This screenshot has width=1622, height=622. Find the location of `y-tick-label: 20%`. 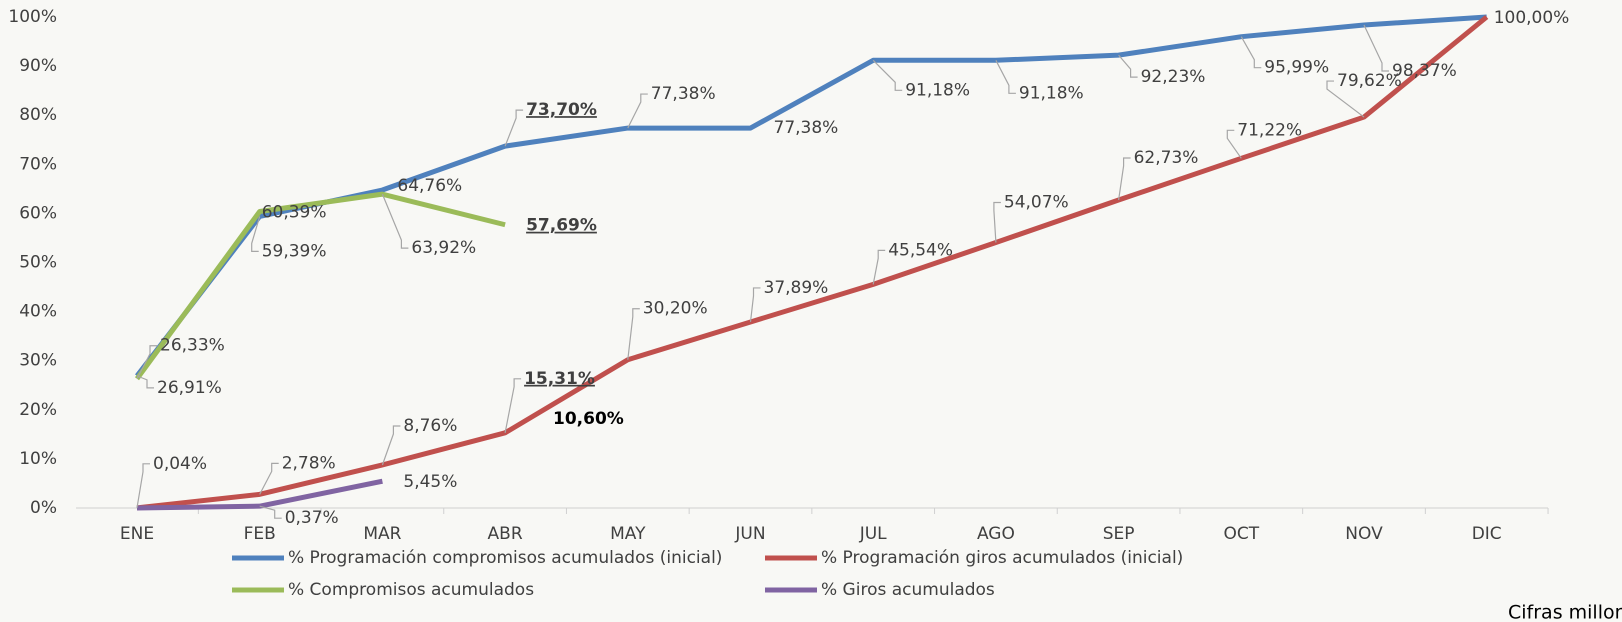

y-tick-label: 20% is located at coordinates (38, 410).